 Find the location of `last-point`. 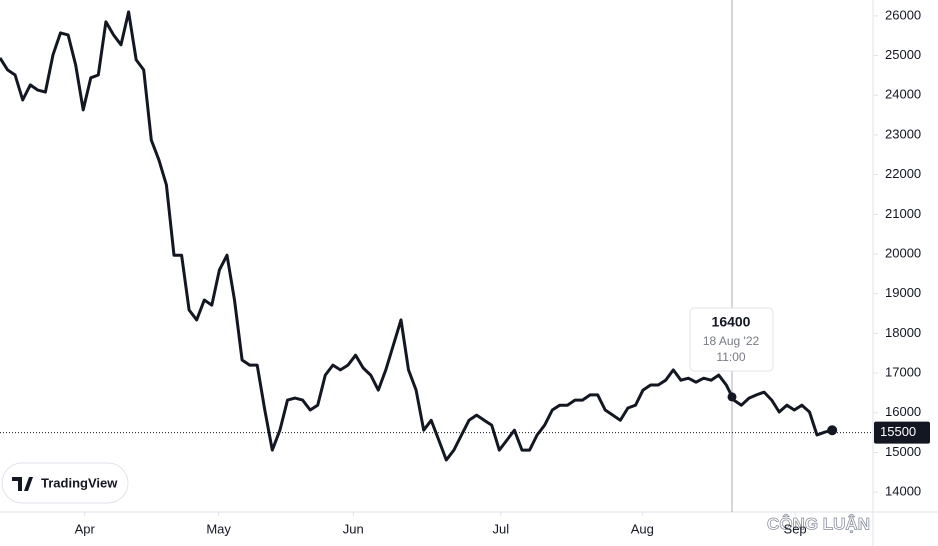

last-point is located at coordinates (832, 430).